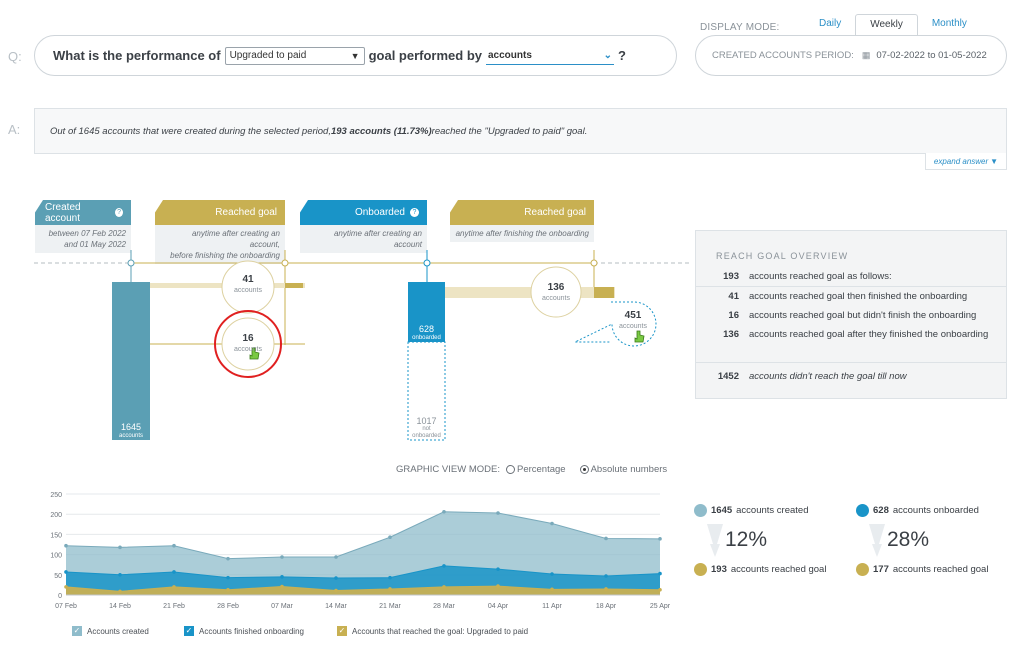 This screenshot has width=1024, height=658. I want to click on radio-percentage: Percentage, so click(535, 469).